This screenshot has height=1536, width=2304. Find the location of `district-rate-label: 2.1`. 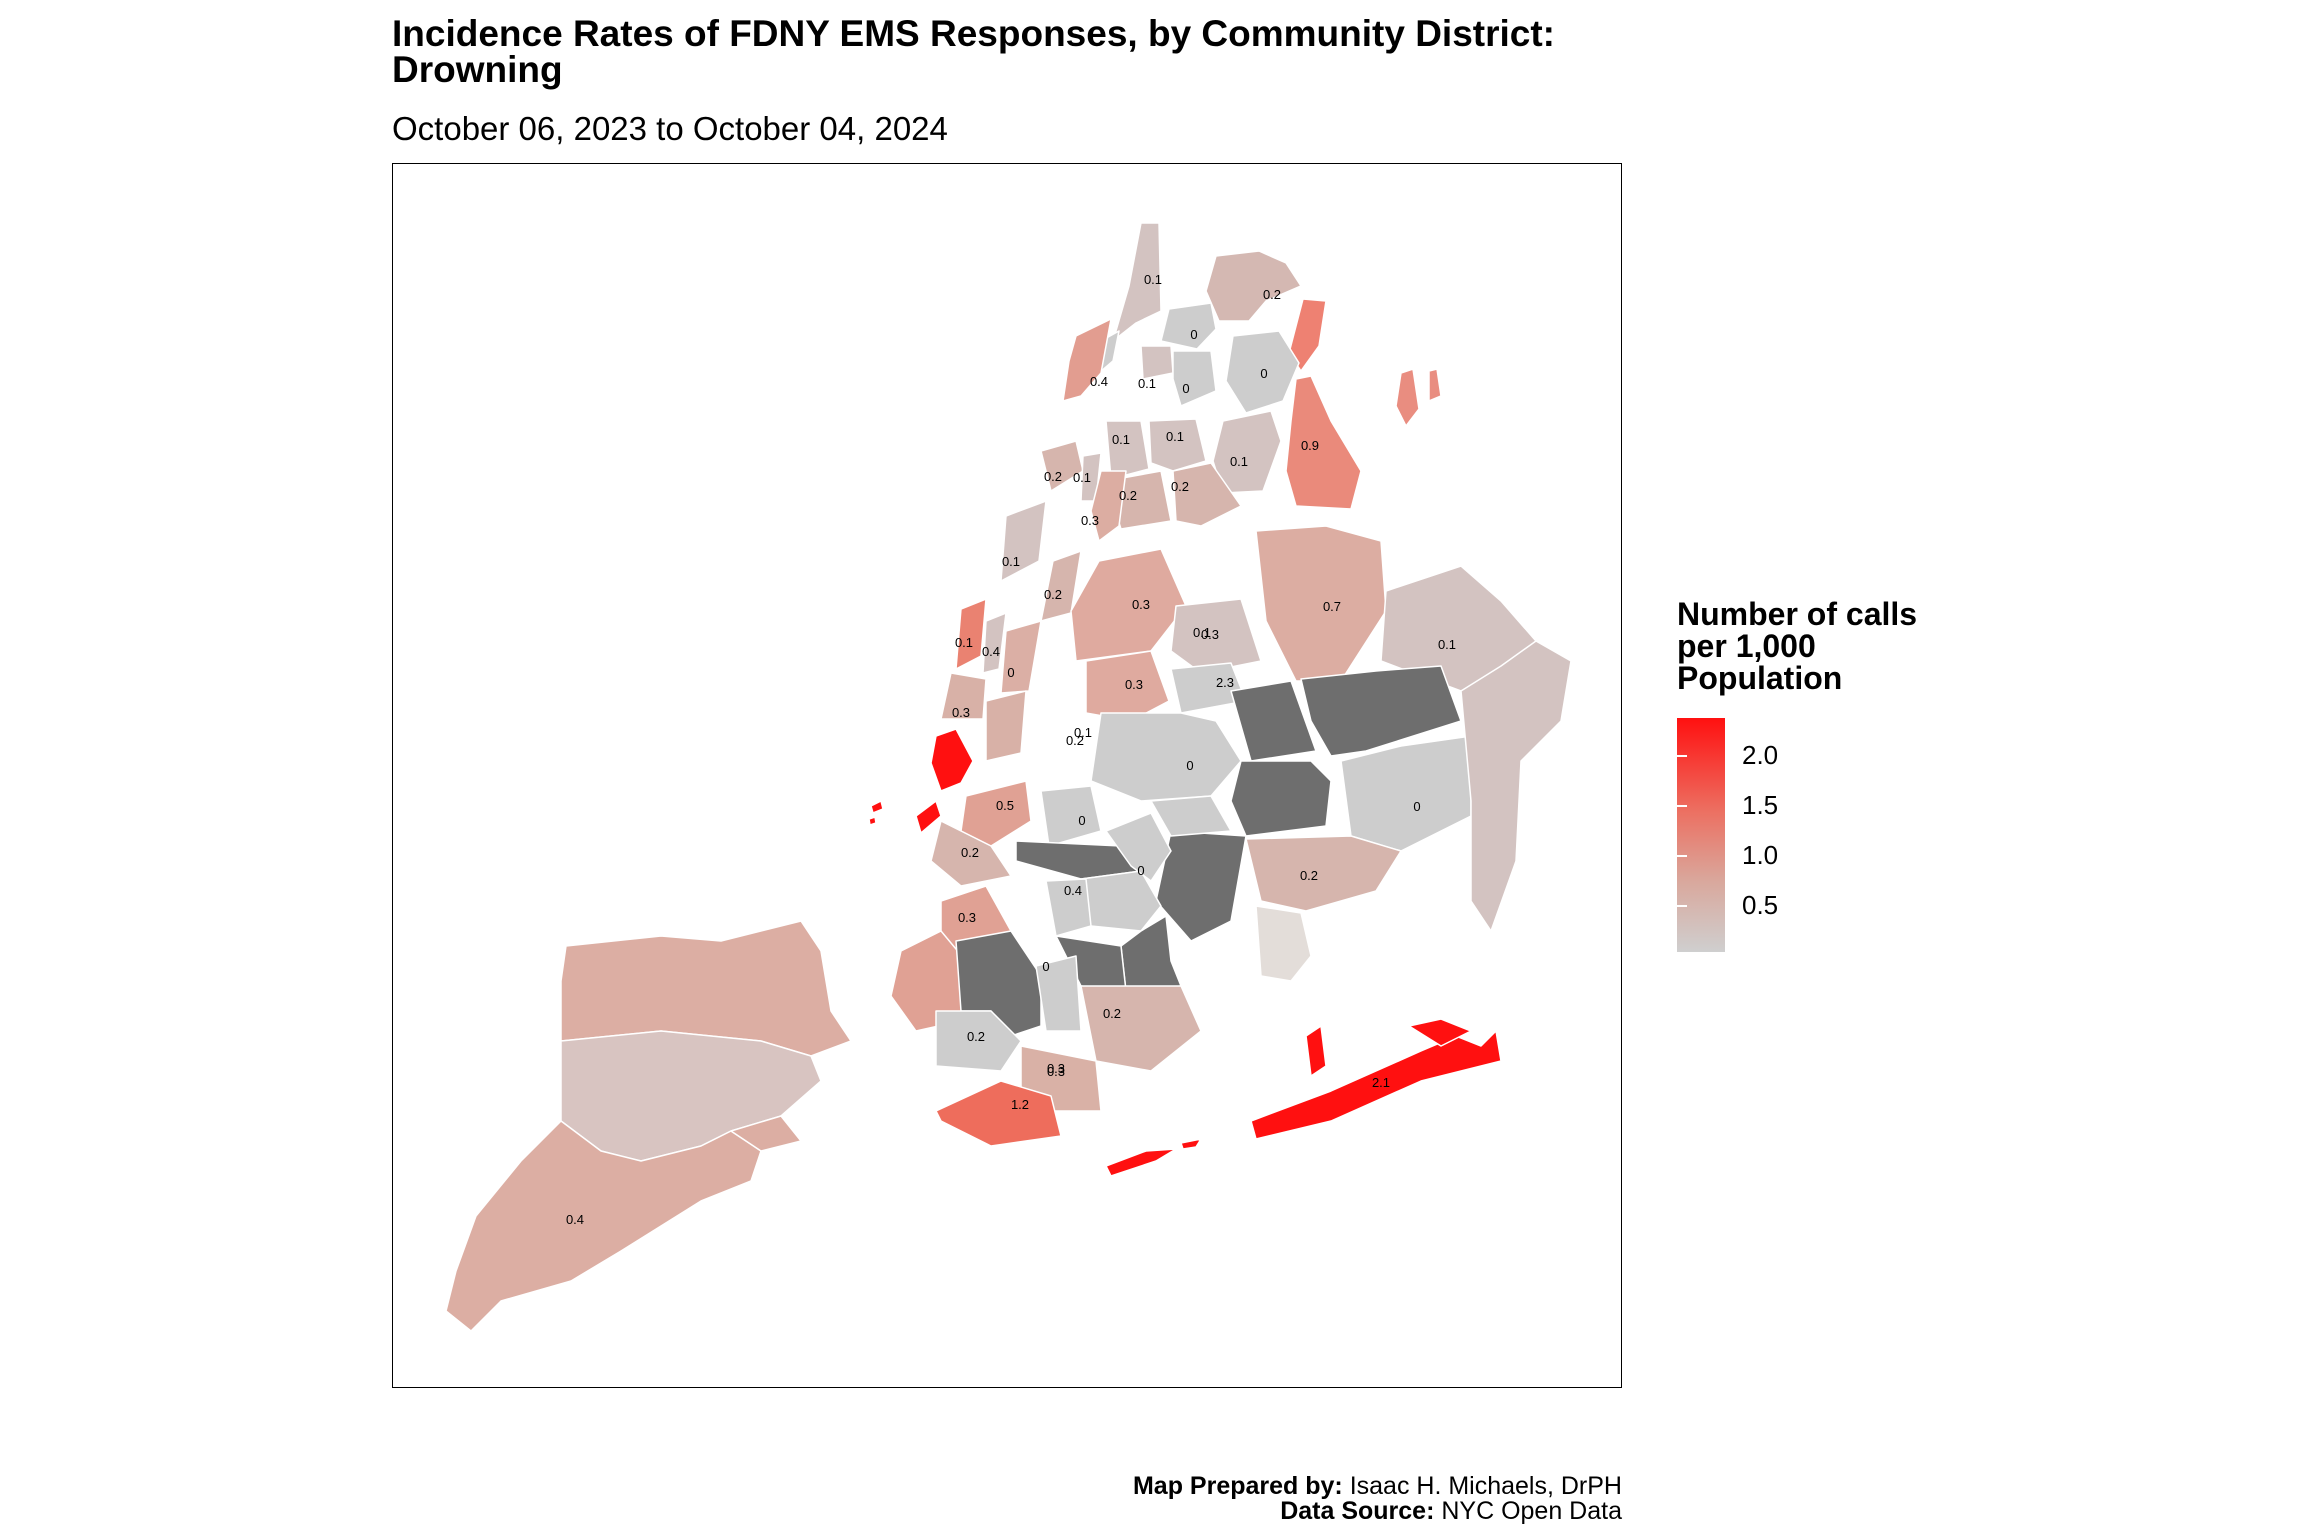

district-rate-label: 2.1 is located at coordinates (1381, 1082).